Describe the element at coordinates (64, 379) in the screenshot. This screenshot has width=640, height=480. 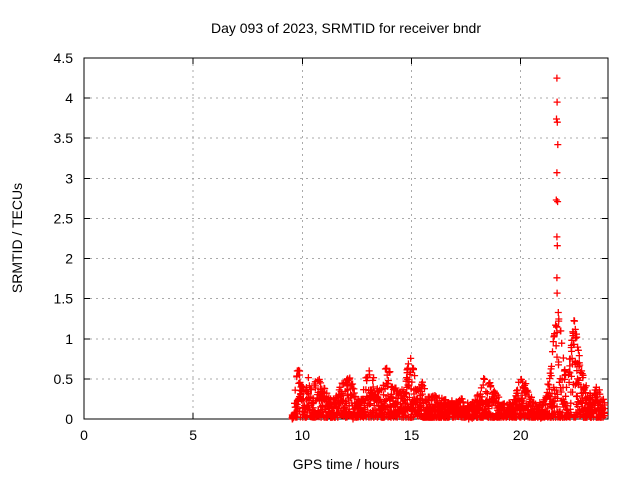
I see `y-tick-label: 0.5` at that location.